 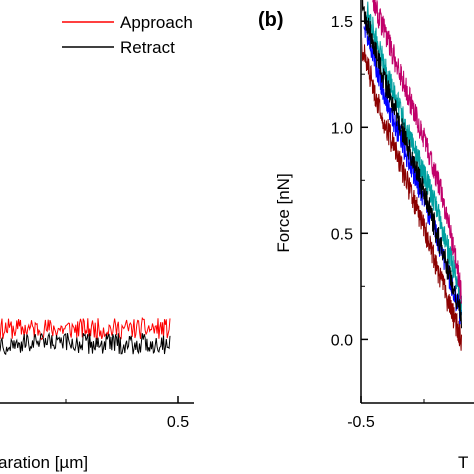 What do you see at coordinates (342, 22) in the screenshot?
I see `panel-b-y-tick-label: 1.5` at bounding box center [342, 22].